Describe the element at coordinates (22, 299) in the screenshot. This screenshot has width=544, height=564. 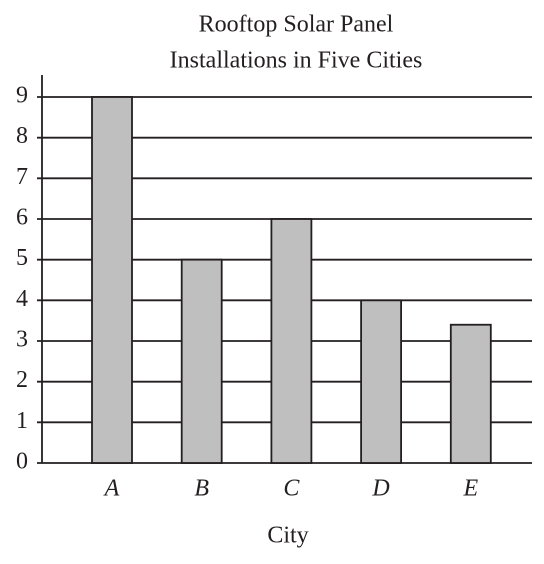
I see `y-tick-label: 4` at that location.